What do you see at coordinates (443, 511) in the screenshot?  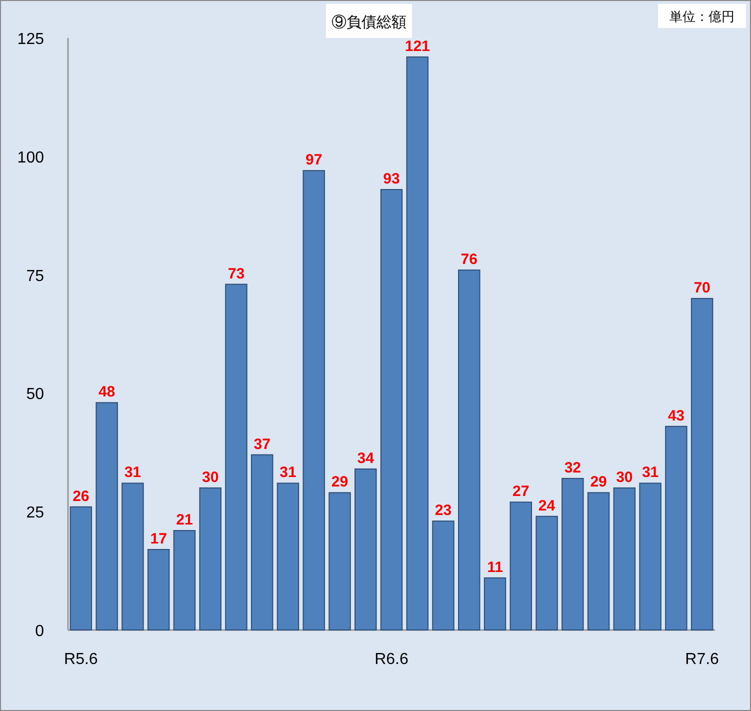 I see `data-label: 23` at bounding box center [443, 511].